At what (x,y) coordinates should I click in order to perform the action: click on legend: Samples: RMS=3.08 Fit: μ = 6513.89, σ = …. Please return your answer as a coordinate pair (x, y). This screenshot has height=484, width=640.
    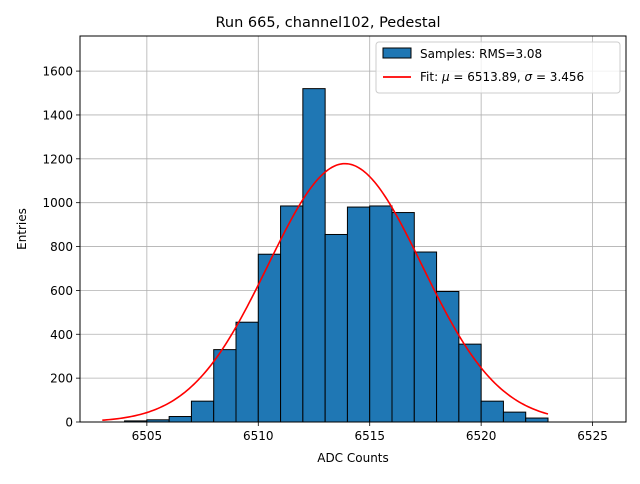
    Looking at the image, I should click on (498, 67).